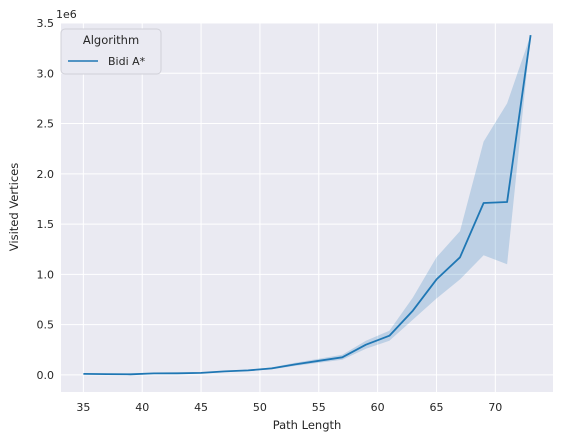  What do you see at coordinates (46, 325) in the screenshot?
I see `y-tick-label: 0.5` at bounding box center [46, 325].